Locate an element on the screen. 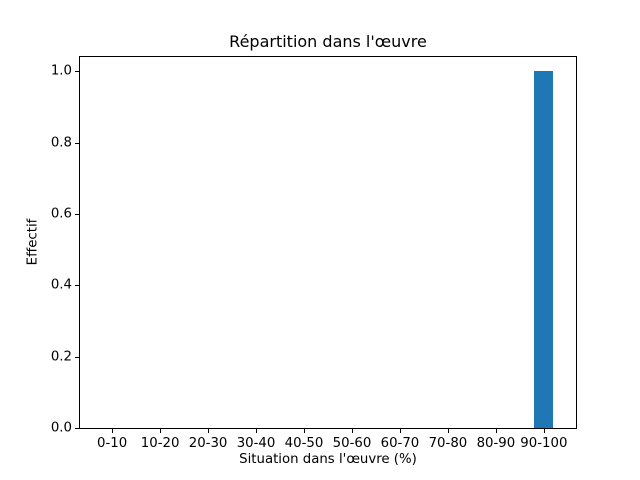 Image resolution: width=640 pixels, height=480 pixels. x-tick-label: 80-90 is located at coordinates (496, 443).